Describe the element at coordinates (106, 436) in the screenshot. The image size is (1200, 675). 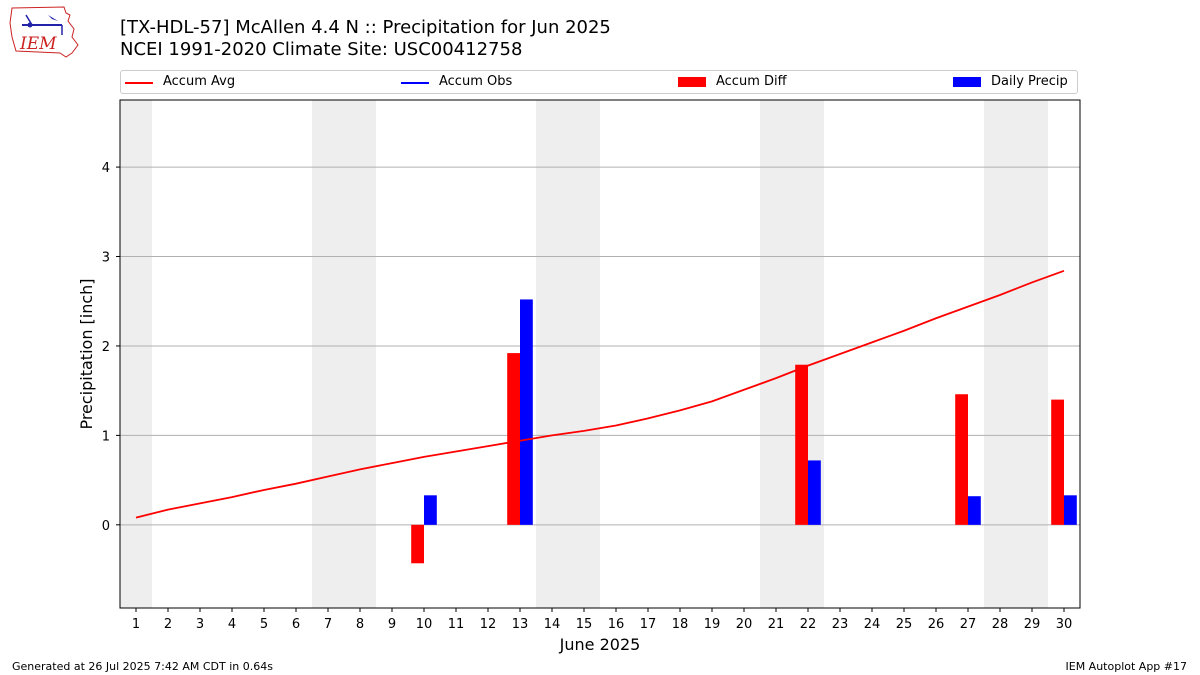
I see `y-tick-label-1: 1` at that location.